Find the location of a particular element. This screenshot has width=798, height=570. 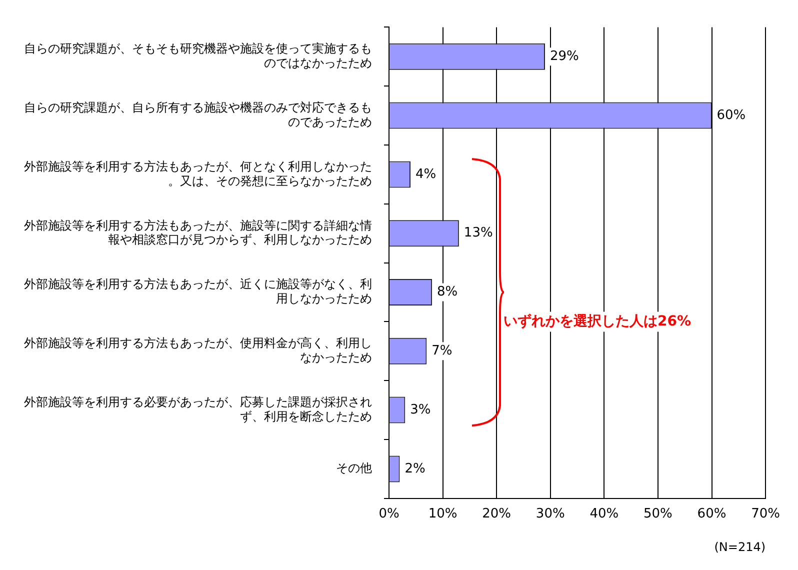

data-label: 7% is located at coordinates (442, 351).